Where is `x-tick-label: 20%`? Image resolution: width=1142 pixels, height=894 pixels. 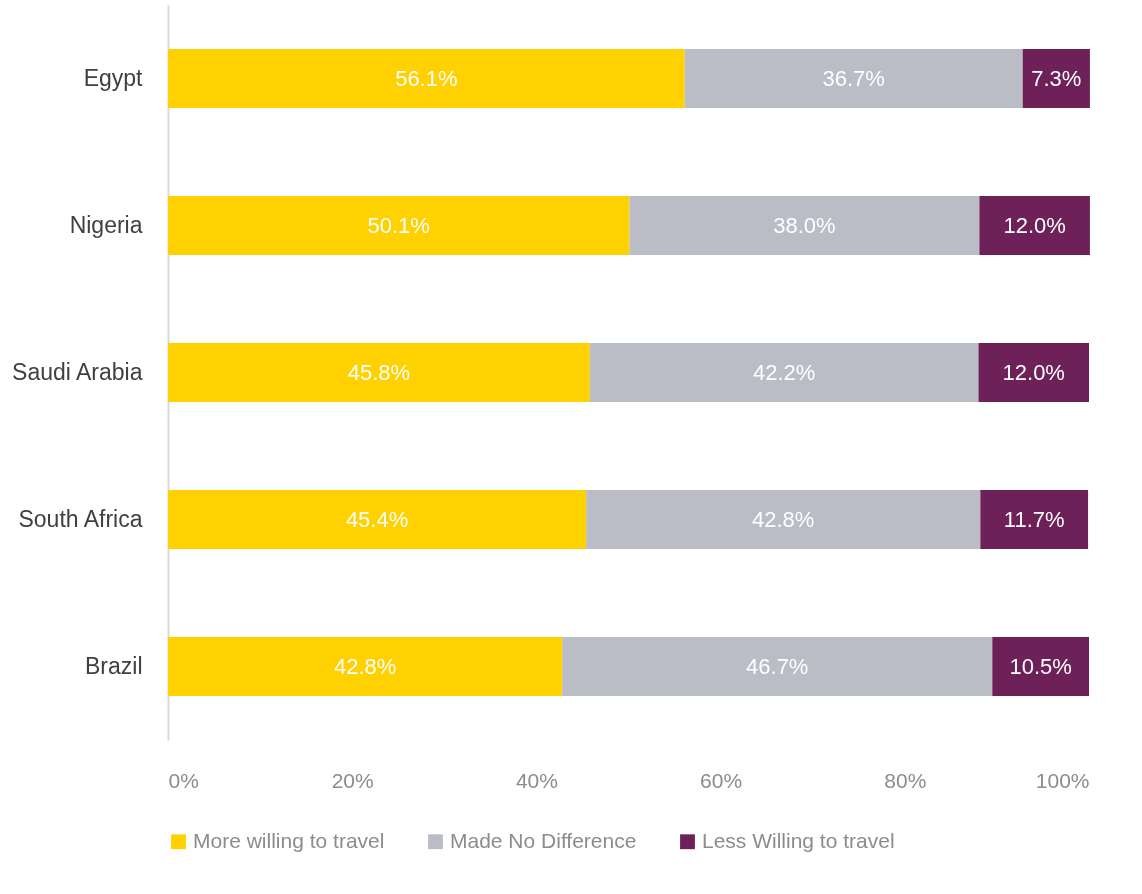
x-tick-label: 20% is located at coordinates (352, 780).